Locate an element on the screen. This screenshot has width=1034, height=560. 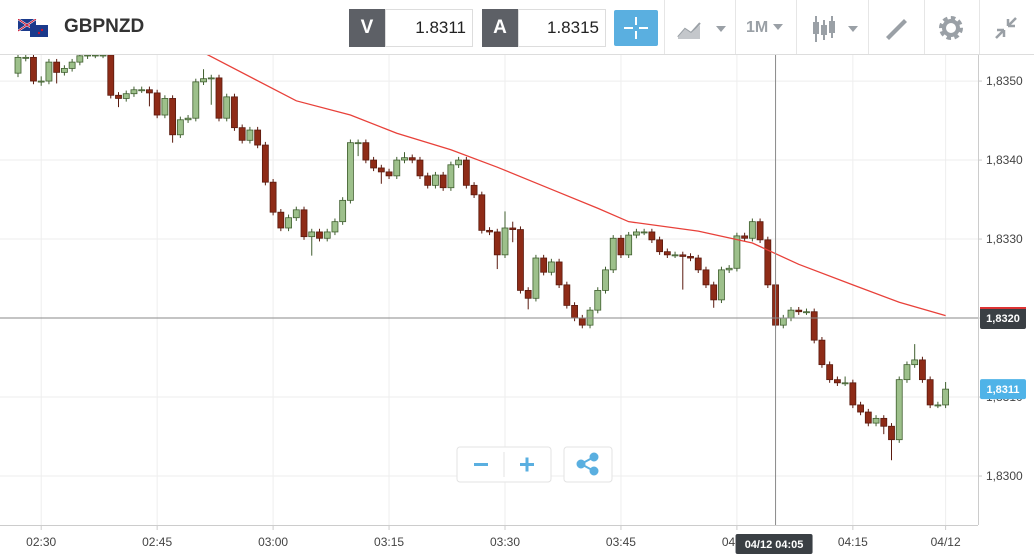
x-tick-label: 03:15 is located at coordinates (389, 542).